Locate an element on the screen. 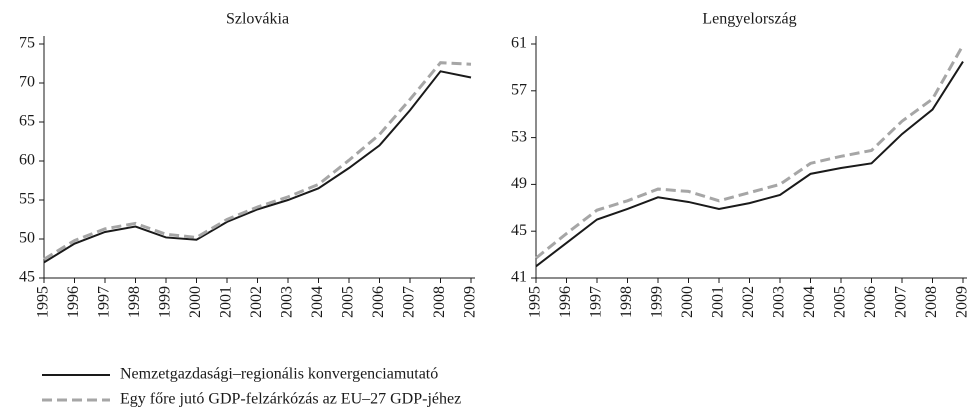  y-tick-label: 75 is located at coordinates (27, 43).